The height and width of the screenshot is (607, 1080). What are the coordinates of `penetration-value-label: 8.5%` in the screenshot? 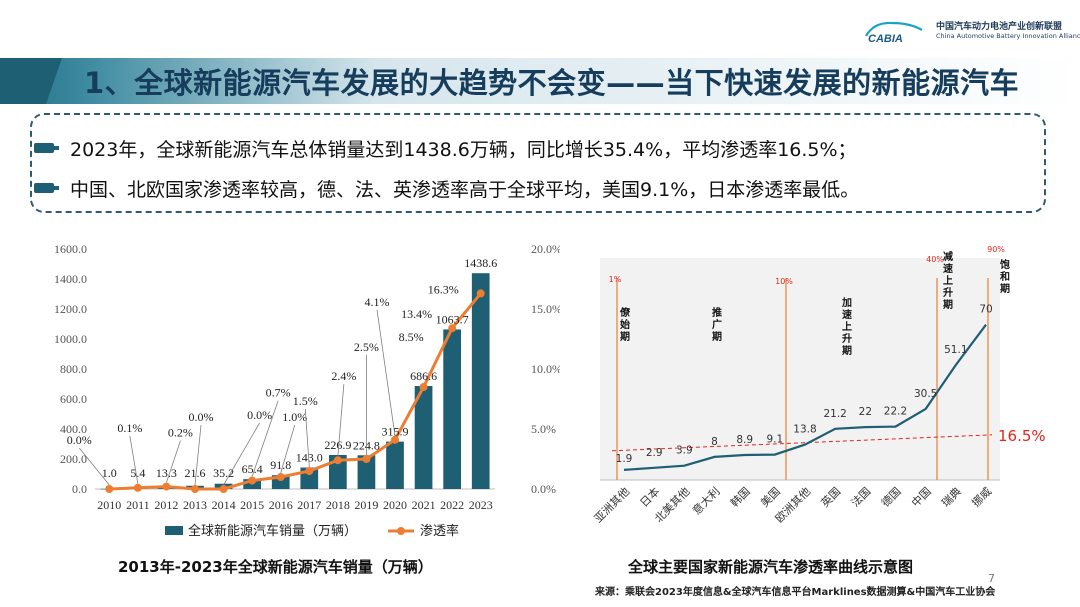 It's located at (411, 337).